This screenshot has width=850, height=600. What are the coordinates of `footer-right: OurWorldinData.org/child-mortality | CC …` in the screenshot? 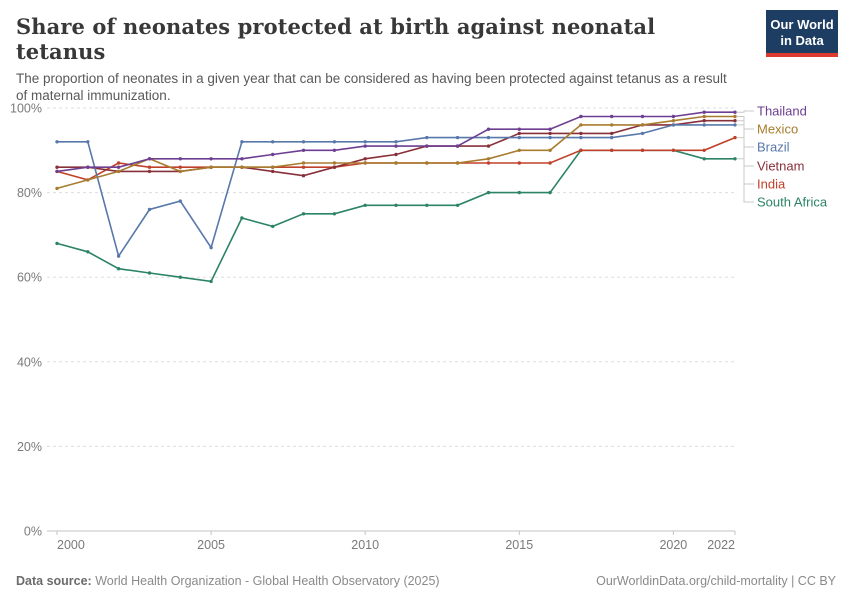 It's located at (716, 581).